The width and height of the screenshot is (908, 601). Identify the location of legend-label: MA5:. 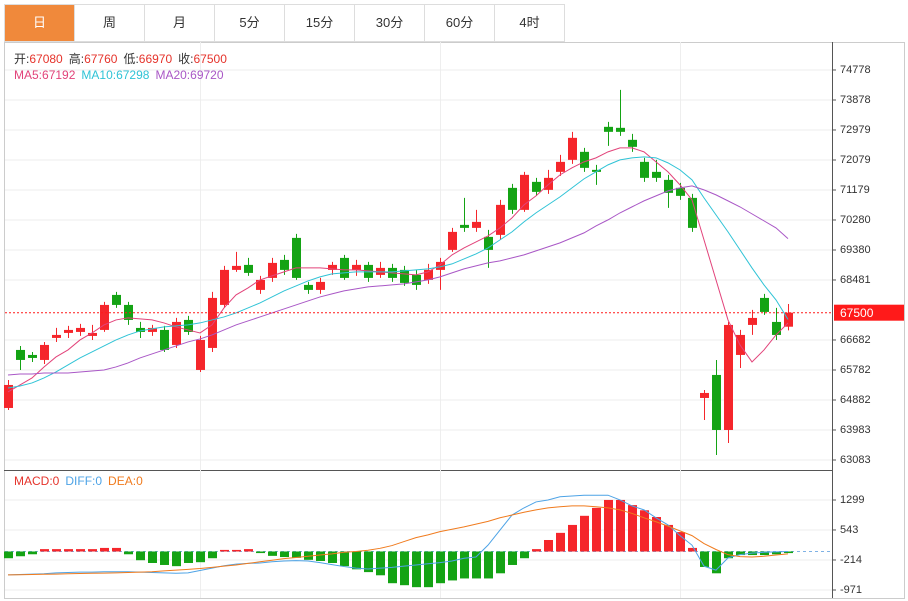
(28, 75).